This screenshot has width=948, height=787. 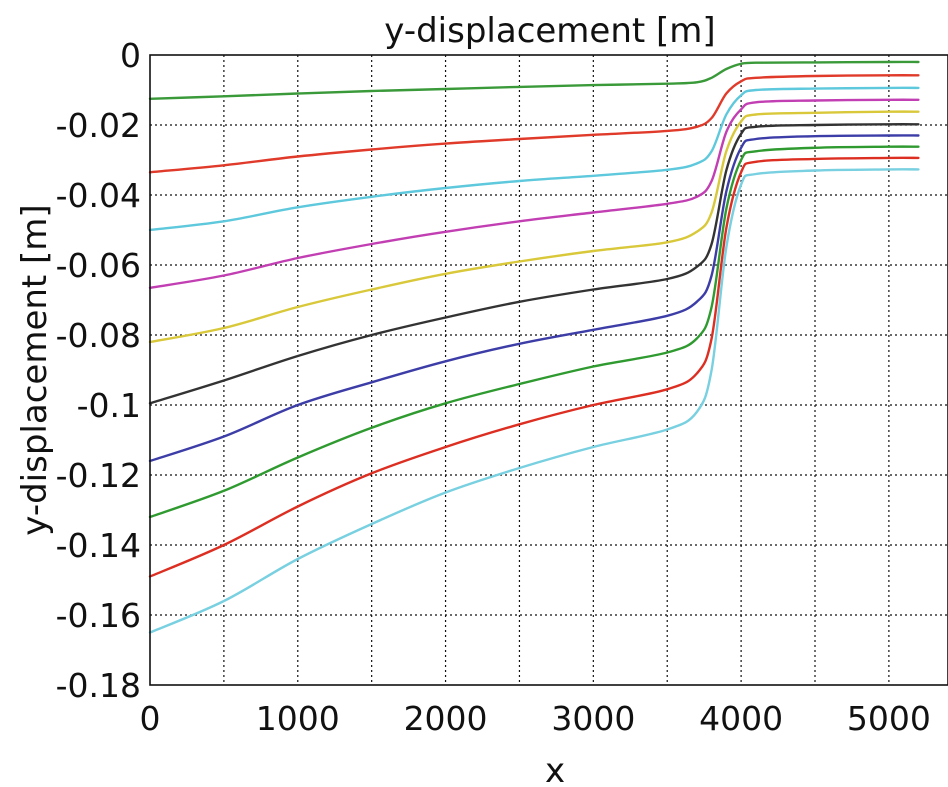 What do you see at coordinates (593, 718) in the screenshot?
I see `x-tick-label: 3000` at bounding box center [593, 718].